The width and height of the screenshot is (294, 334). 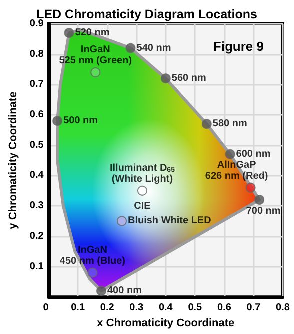 I want to click on y-tick-label: 0.2, so click(x=37, y=236).